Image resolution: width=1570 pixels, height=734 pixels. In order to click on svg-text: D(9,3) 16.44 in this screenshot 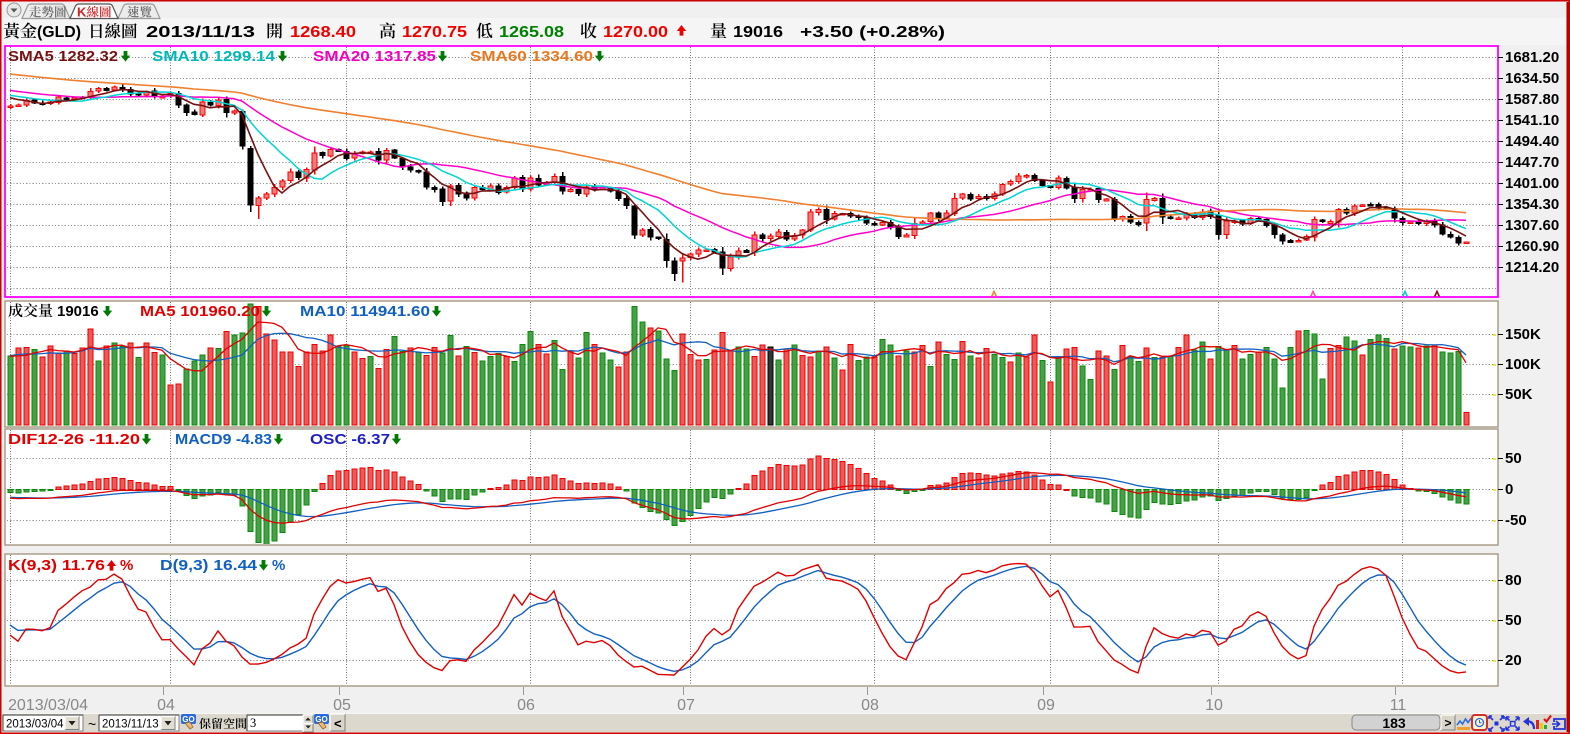, I will do `click(209, 565)`.